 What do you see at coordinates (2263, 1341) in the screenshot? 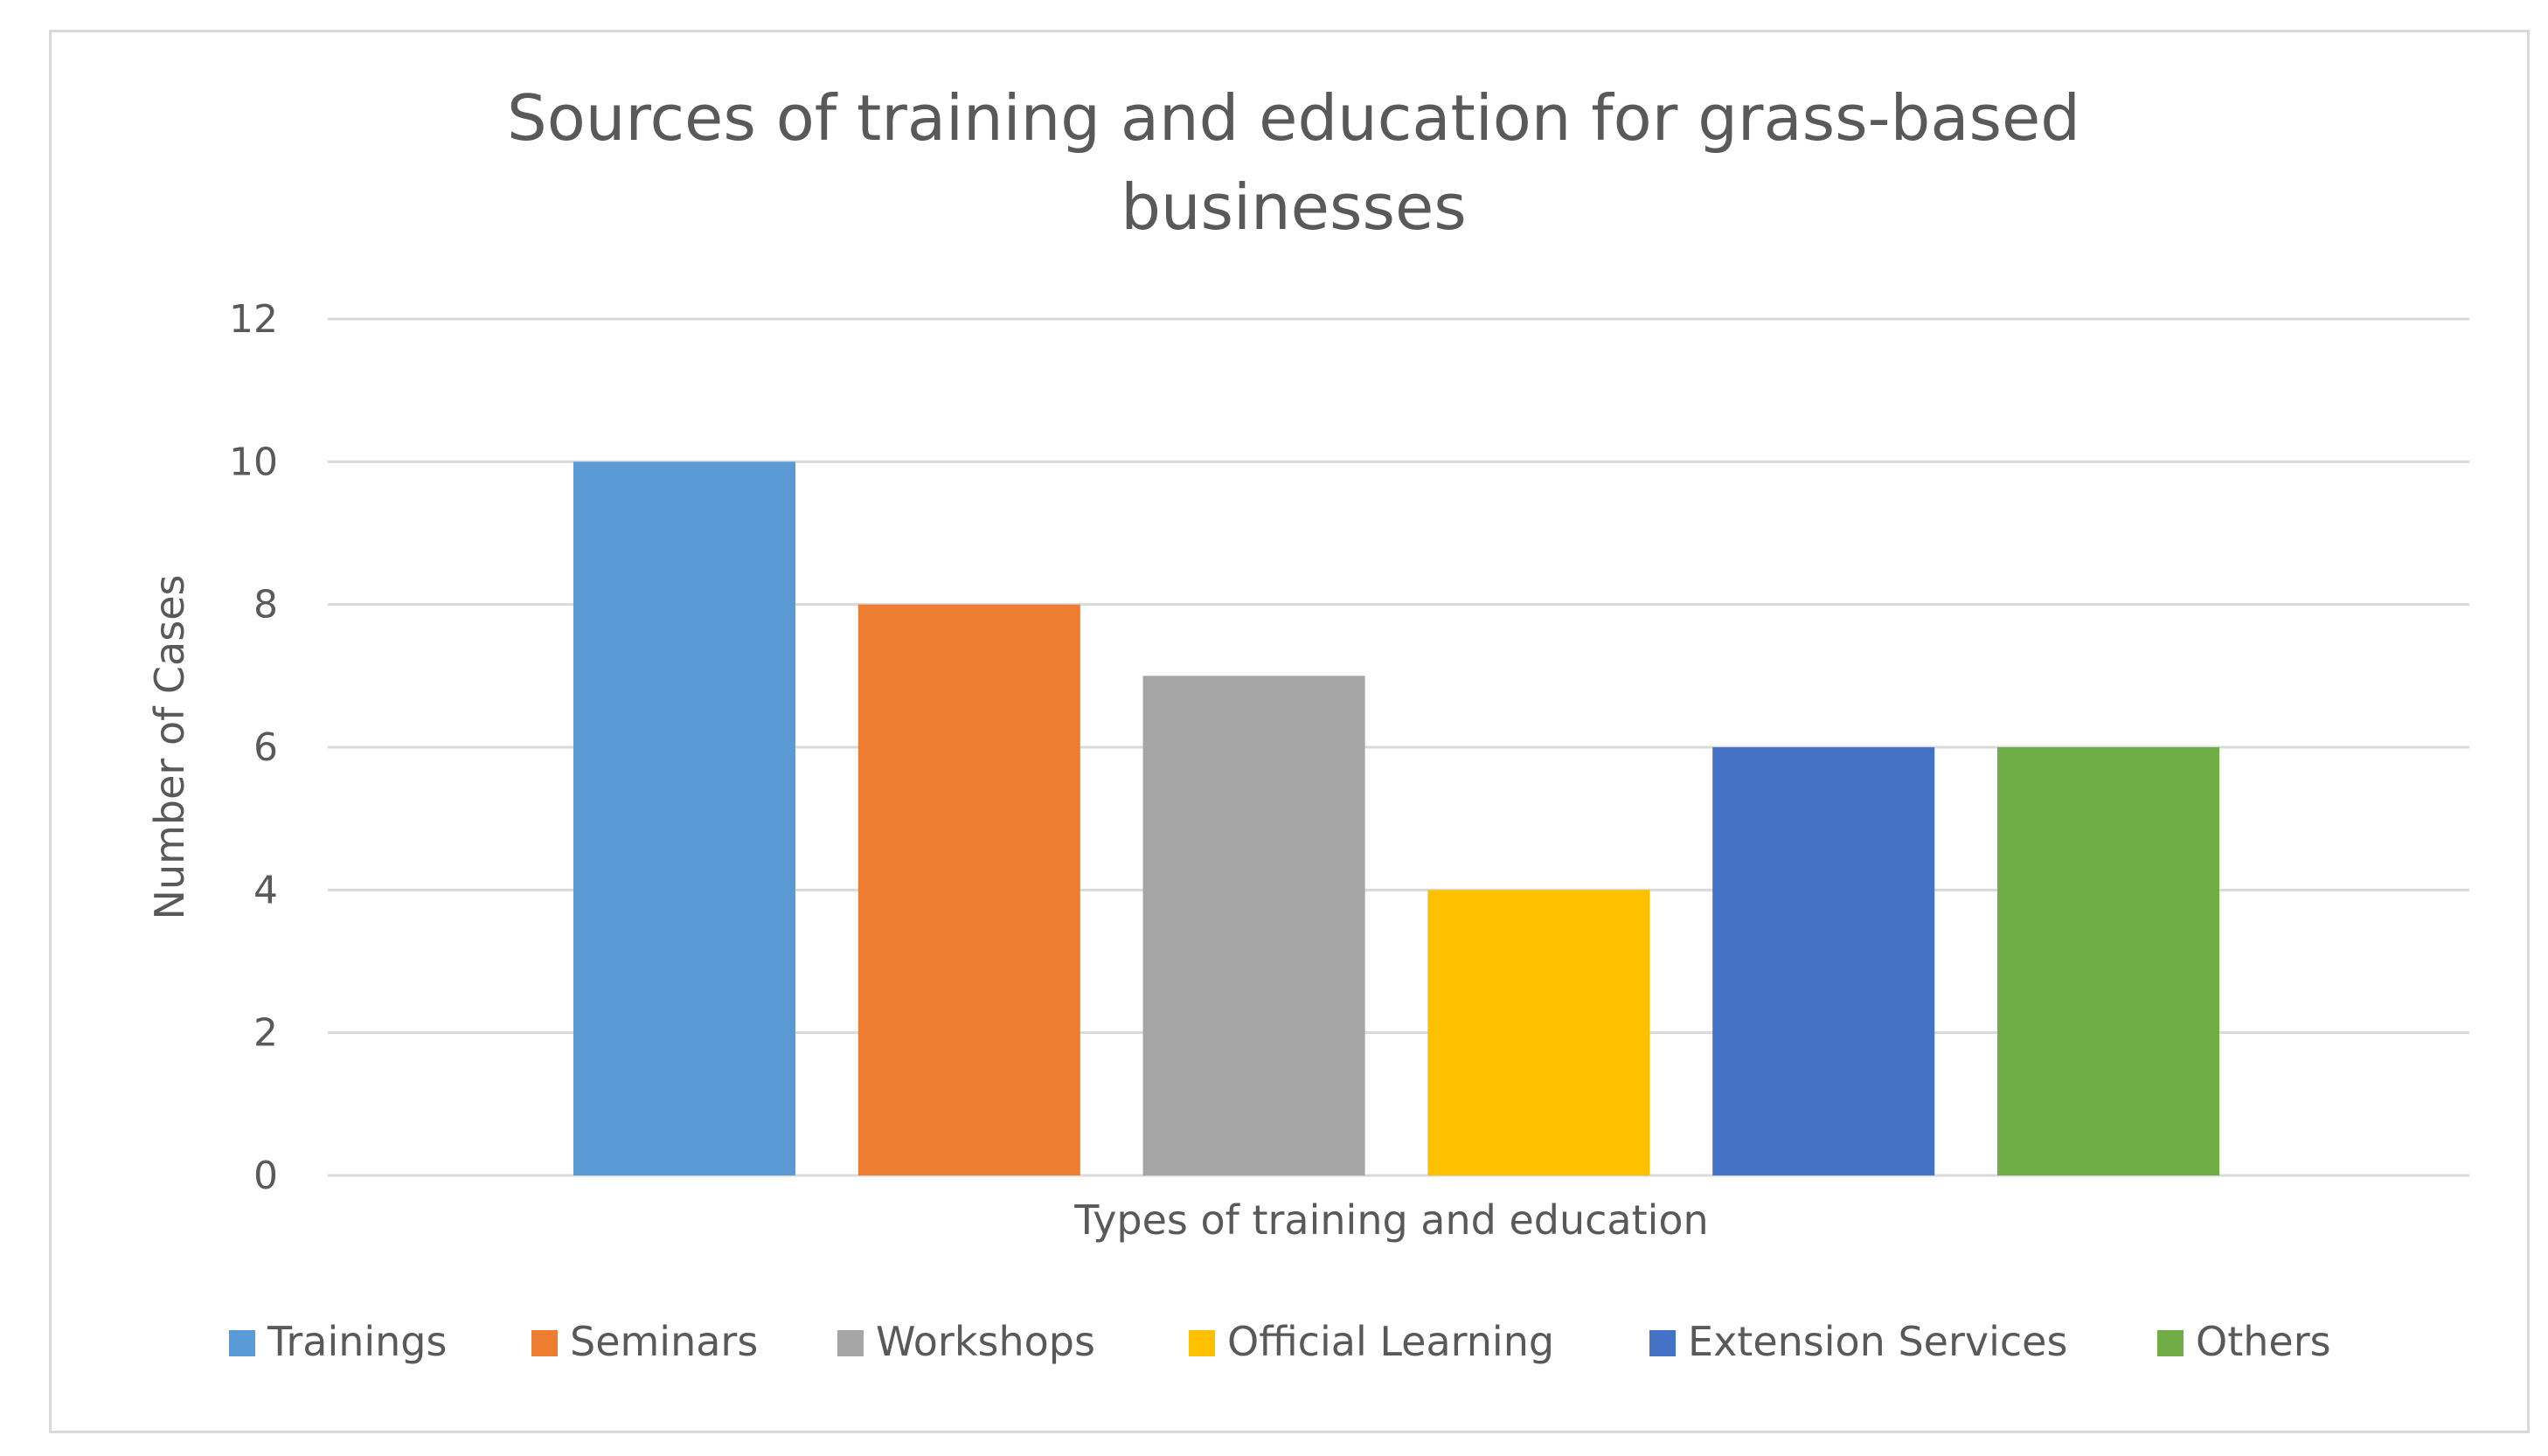
I see `legend-label-others: Others` at bounding box center [2263, 1341].